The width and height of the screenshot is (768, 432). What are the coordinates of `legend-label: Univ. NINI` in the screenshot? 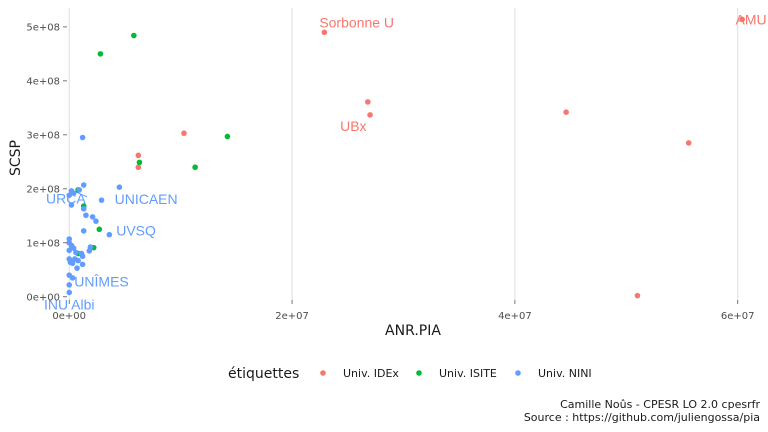 It's located at (565, 373).